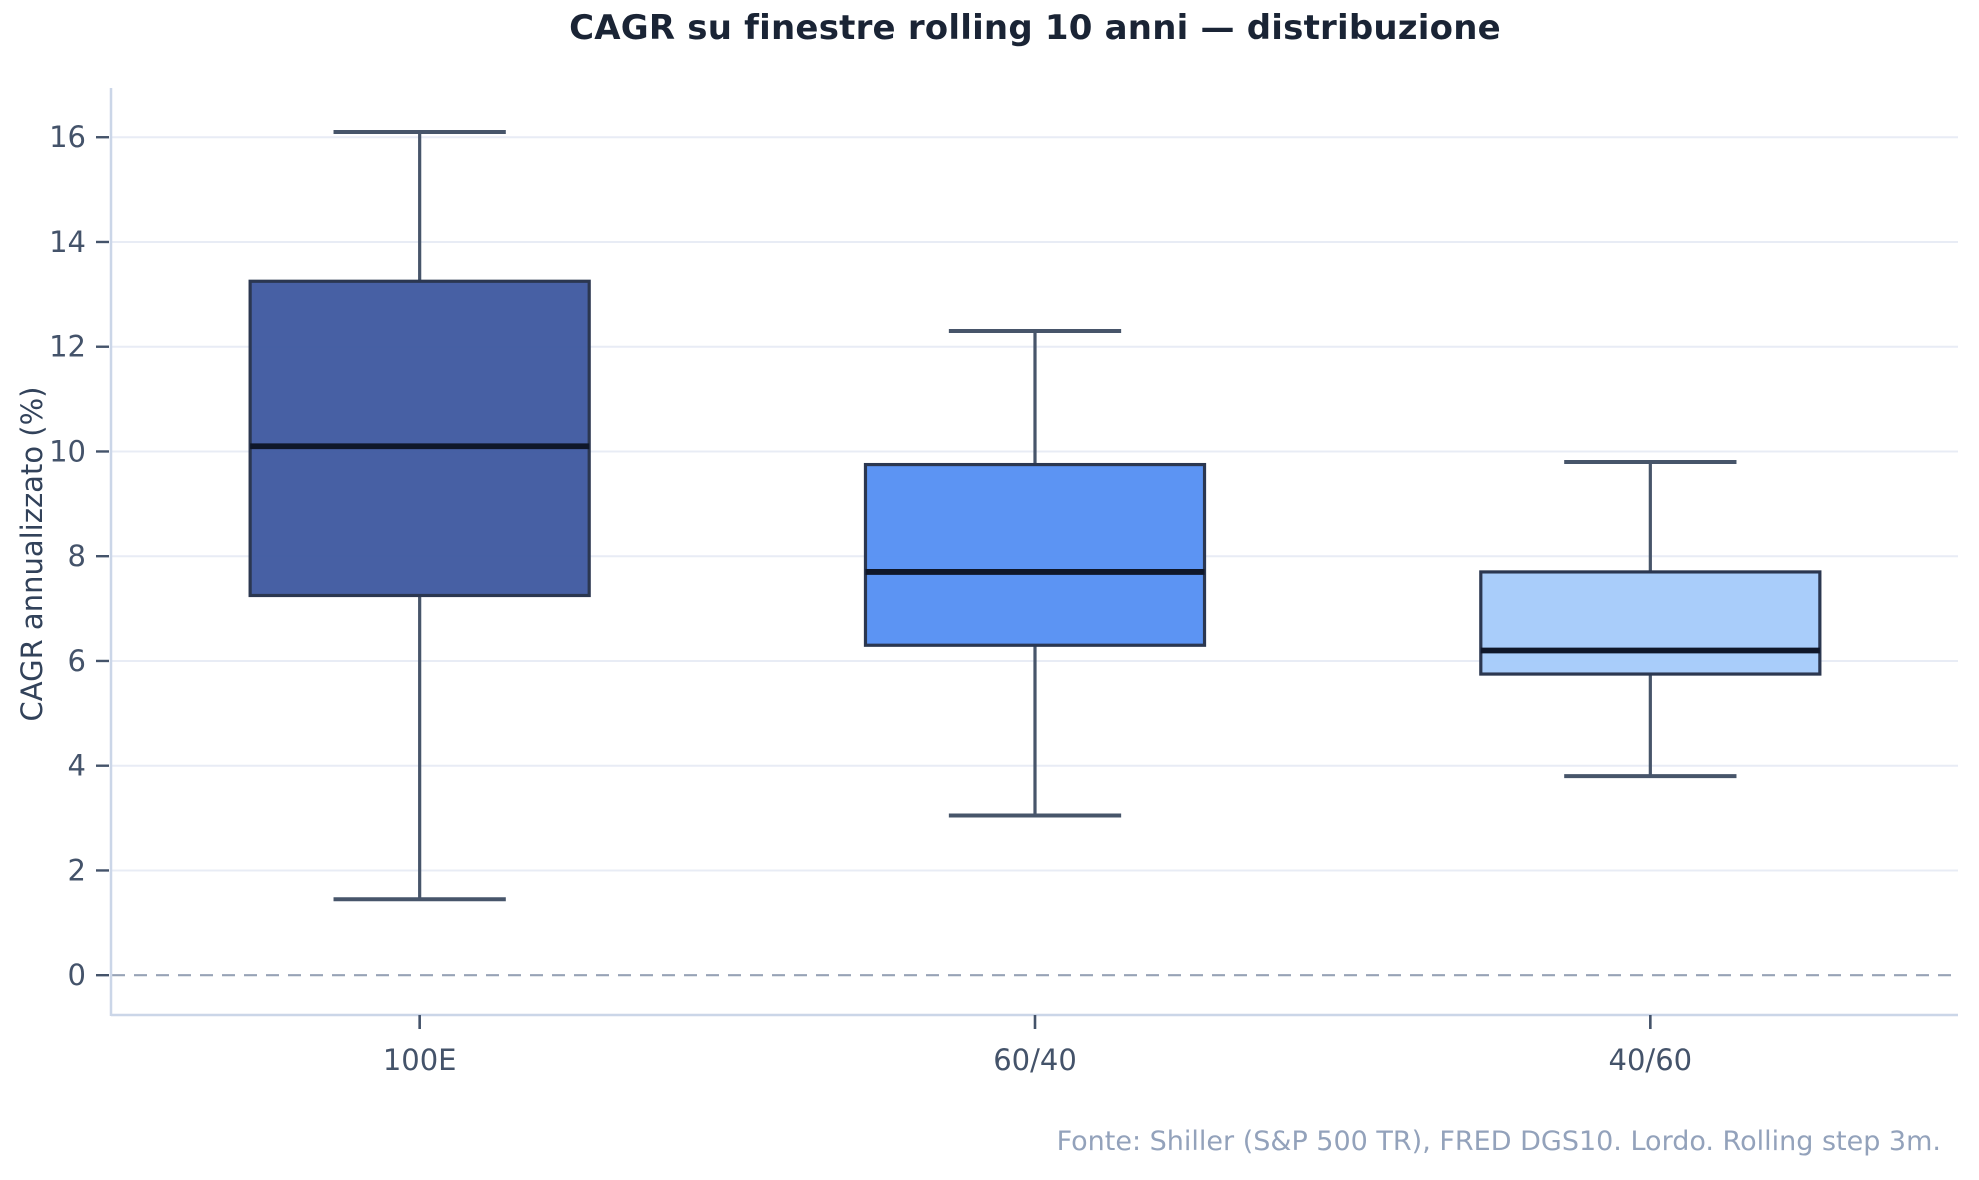  What do you see at coordinates (420, 1060) in the screenshot?
I see `x-tick-label: 100E` at bounding box center [420, 1060].